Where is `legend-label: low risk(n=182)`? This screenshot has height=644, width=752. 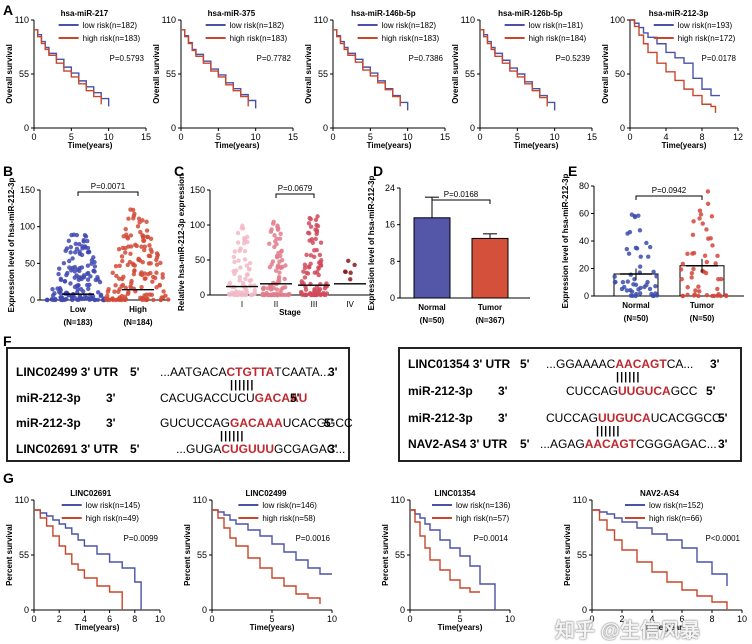 legend-label: low risk(n=182) is located at coordinates (409, 25).